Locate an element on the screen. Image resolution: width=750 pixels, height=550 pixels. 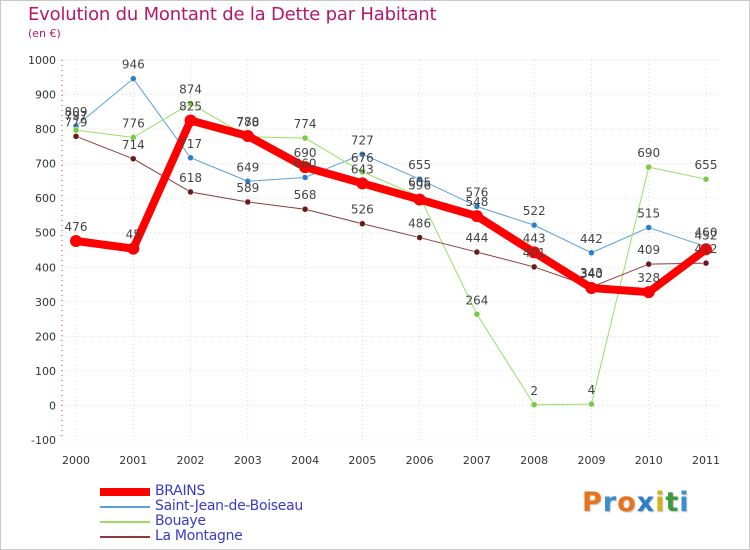
logo-letter: o is located at coordinates (627, 502).